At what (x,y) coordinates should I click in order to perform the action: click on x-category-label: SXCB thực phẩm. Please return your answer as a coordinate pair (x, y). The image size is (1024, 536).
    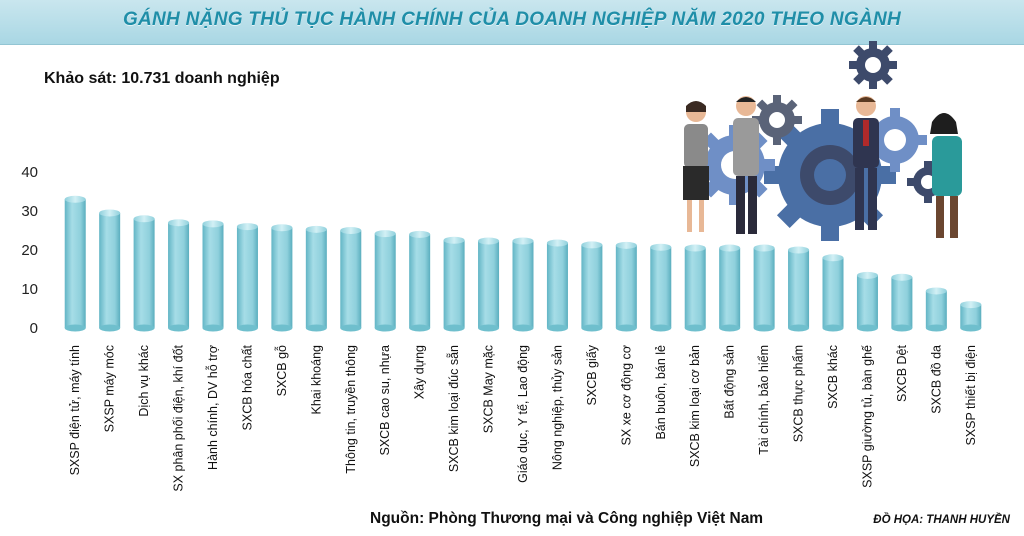
    Looking at the image, I should click on (799, 393).